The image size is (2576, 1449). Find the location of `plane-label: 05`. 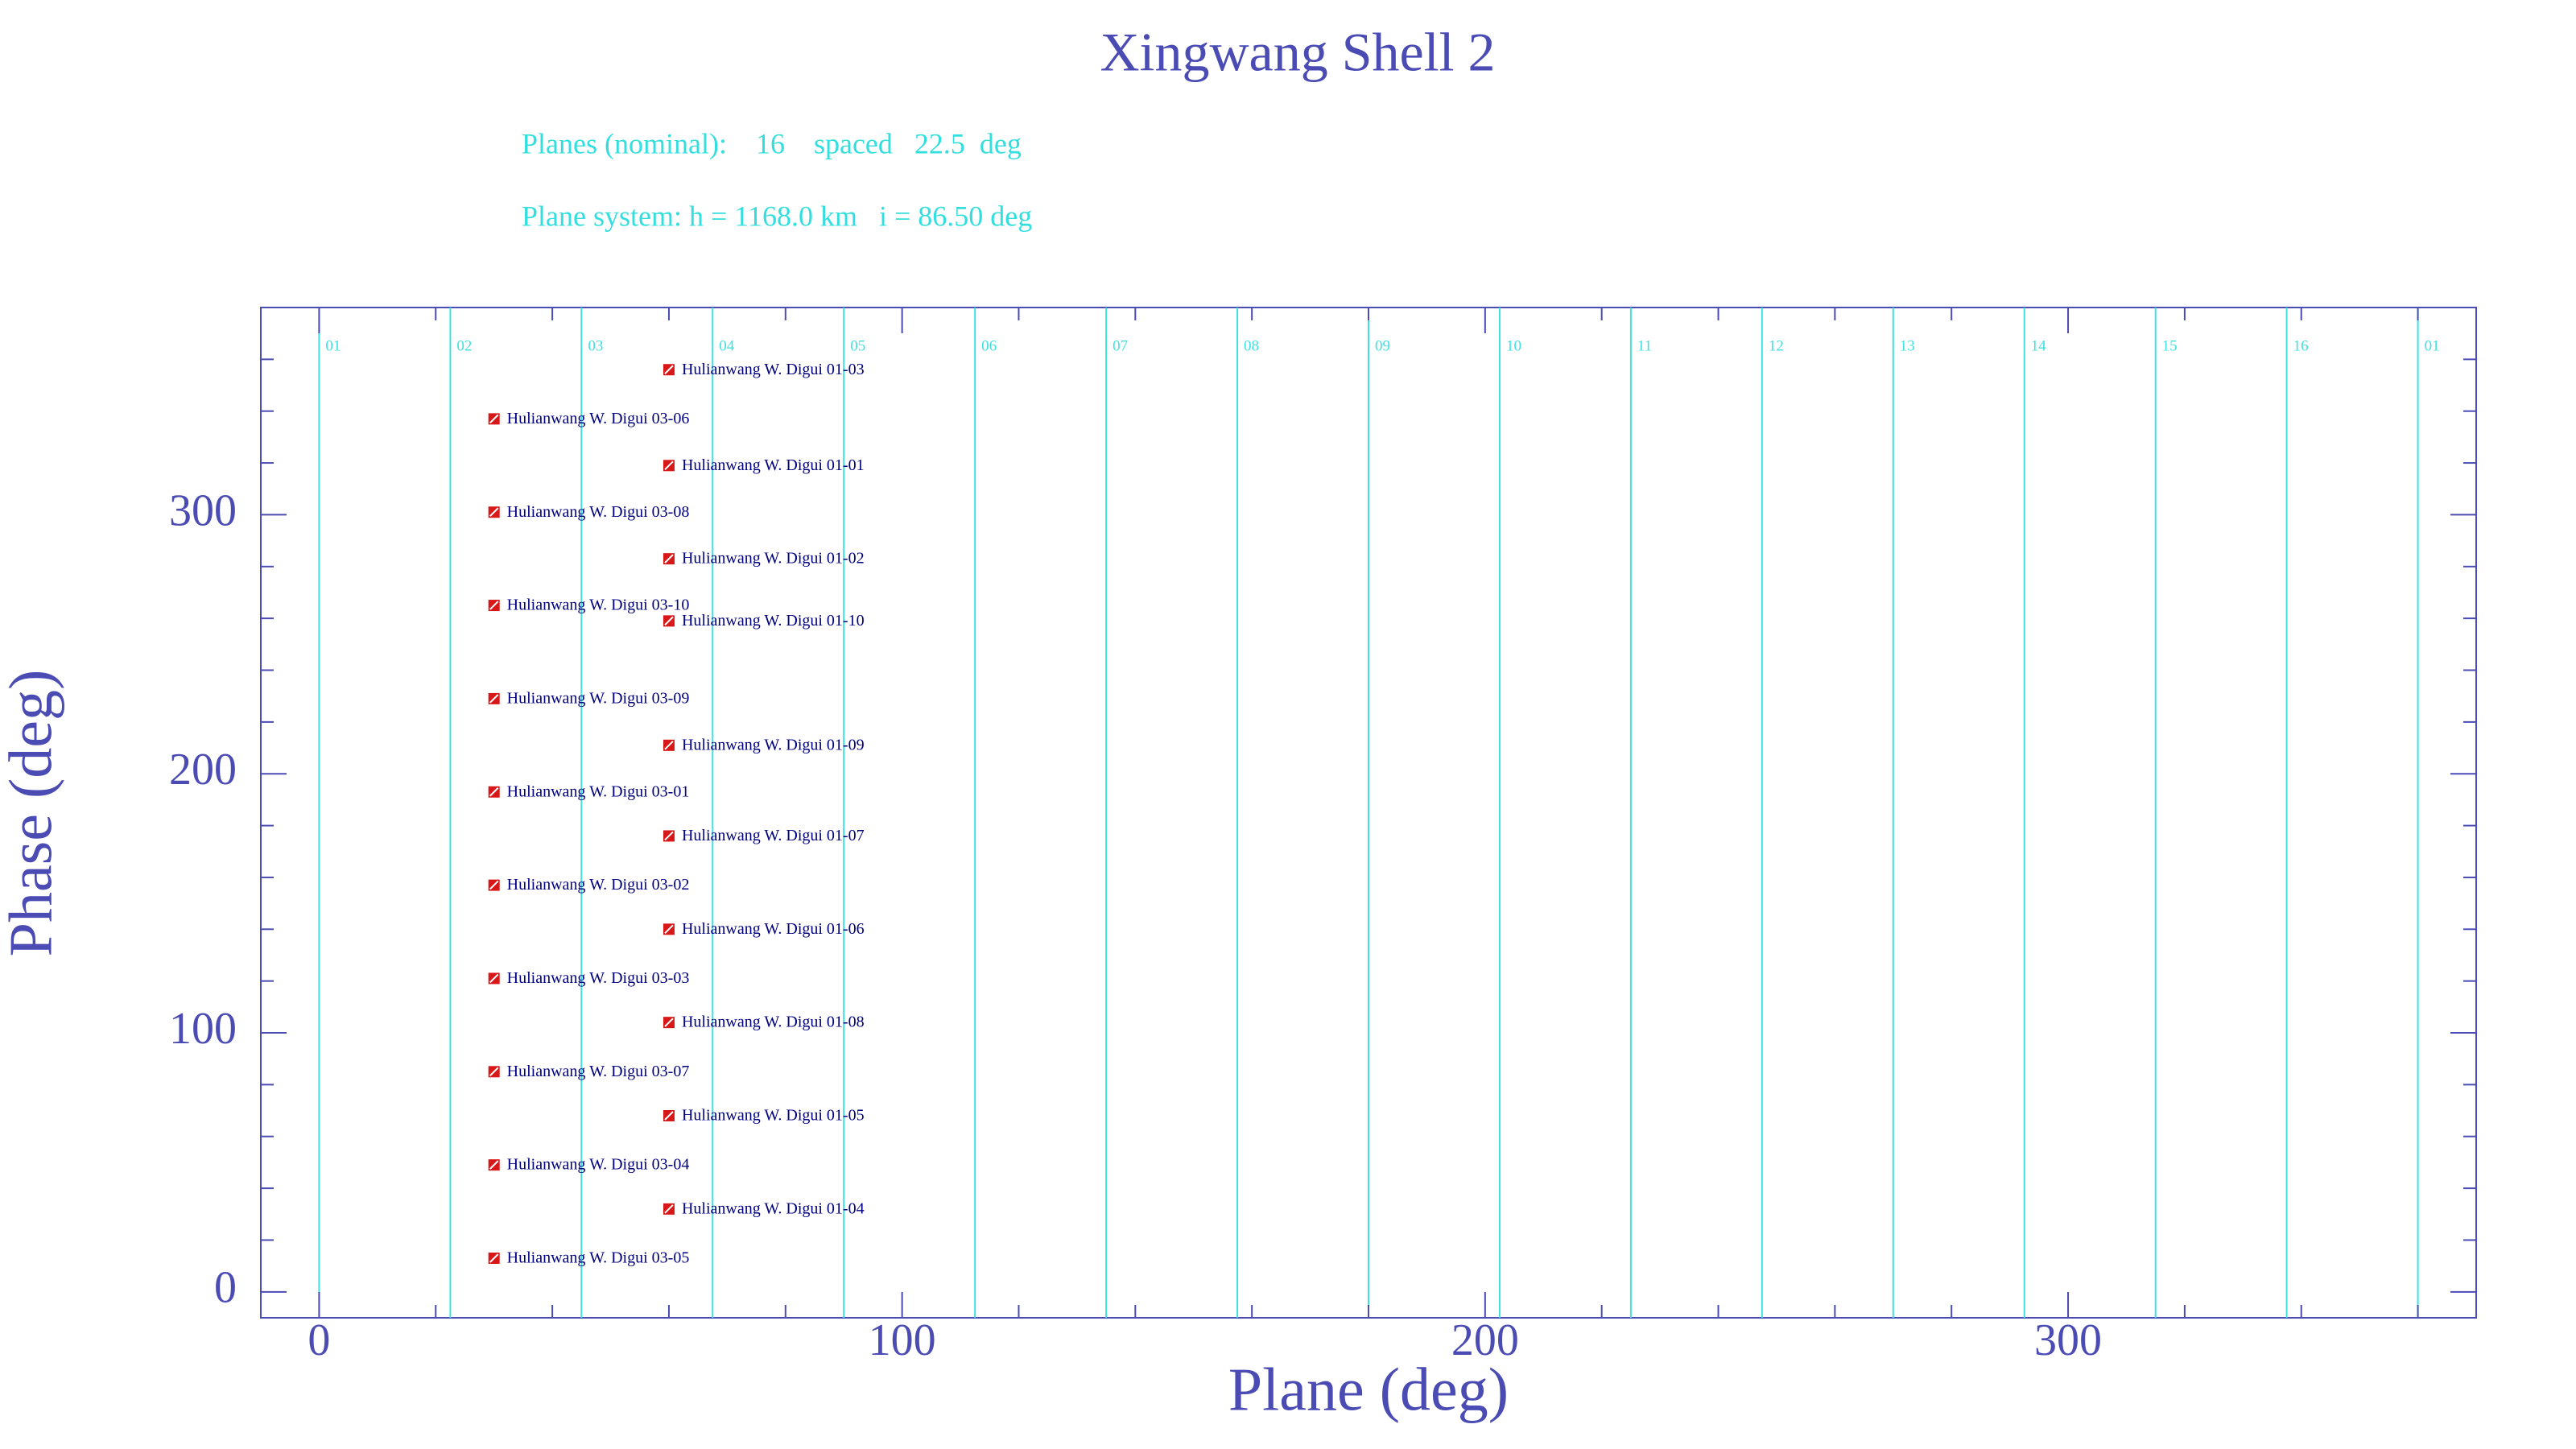

plane-label: 05 is located at coordinates (857, 345).